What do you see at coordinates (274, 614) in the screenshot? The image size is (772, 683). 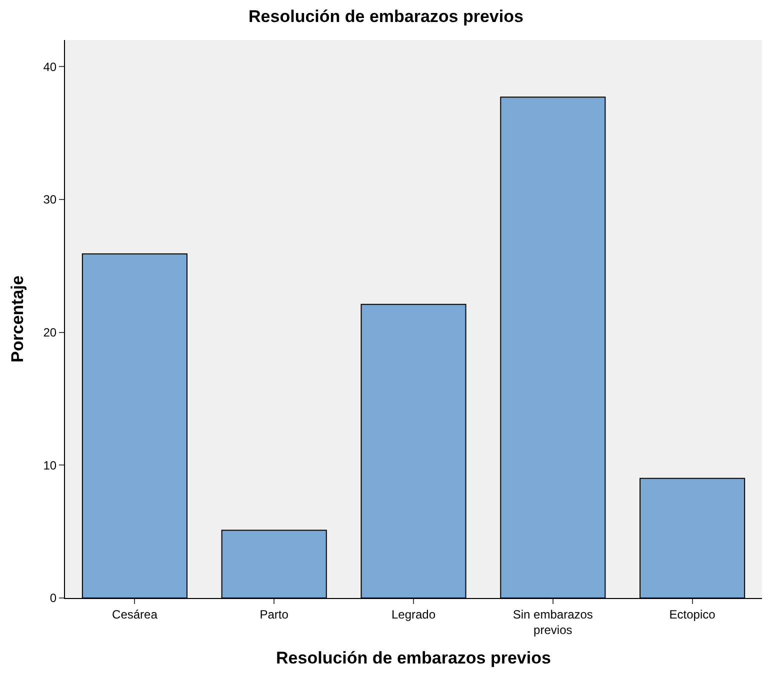 I see `x-tick-label: Parto` at bounding box center [274, 614].